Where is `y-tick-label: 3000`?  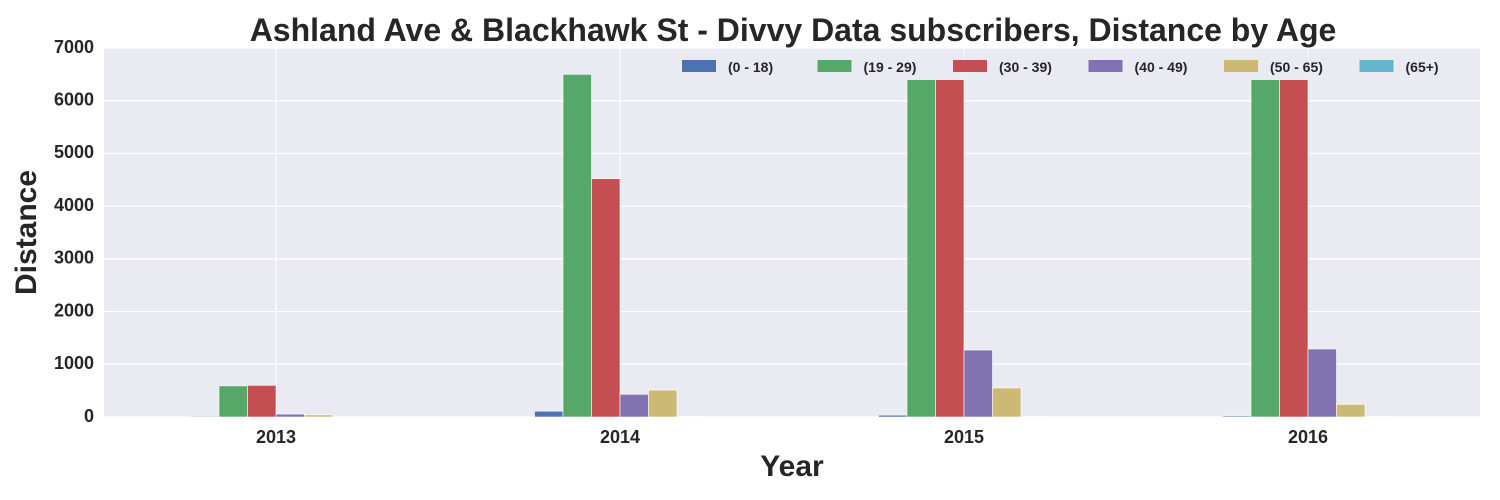
y-tick-label: 3000 is located at coordinates (74, 258).